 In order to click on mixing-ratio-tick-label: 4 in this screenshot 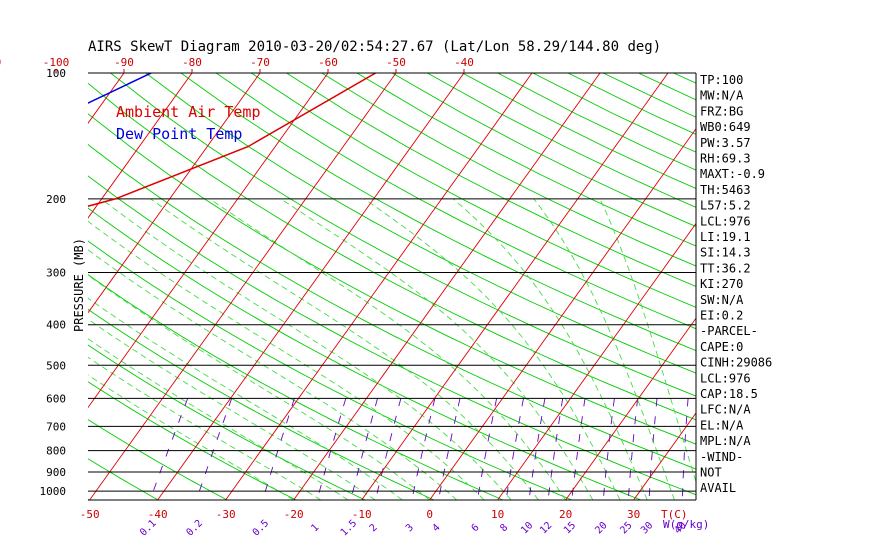, I will do `click(437, 528)`.